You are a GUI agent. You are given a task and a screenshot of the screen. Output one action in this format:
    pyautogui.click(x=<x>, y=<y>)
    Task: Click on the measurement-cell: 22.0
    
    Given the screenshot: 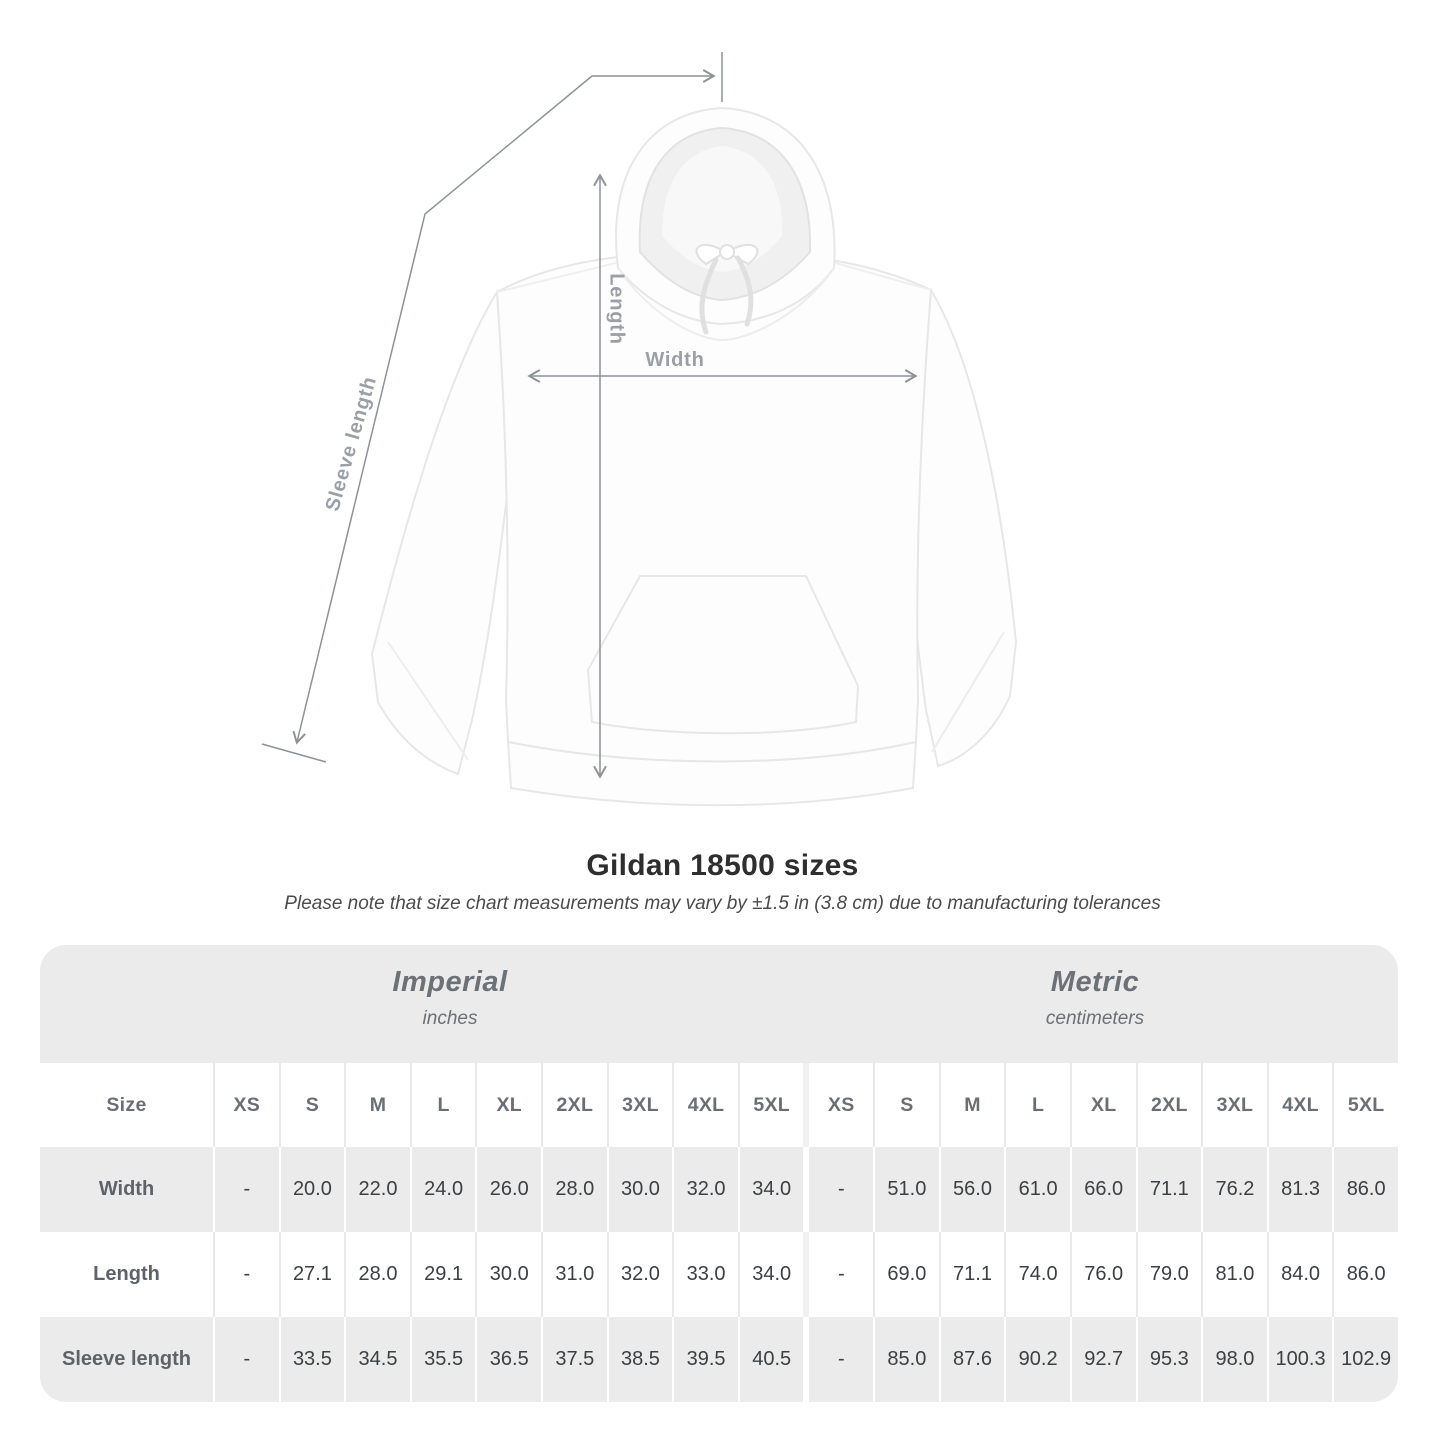 What is the action you would take?
    pyautogui.click(x=379, y=1189)
    